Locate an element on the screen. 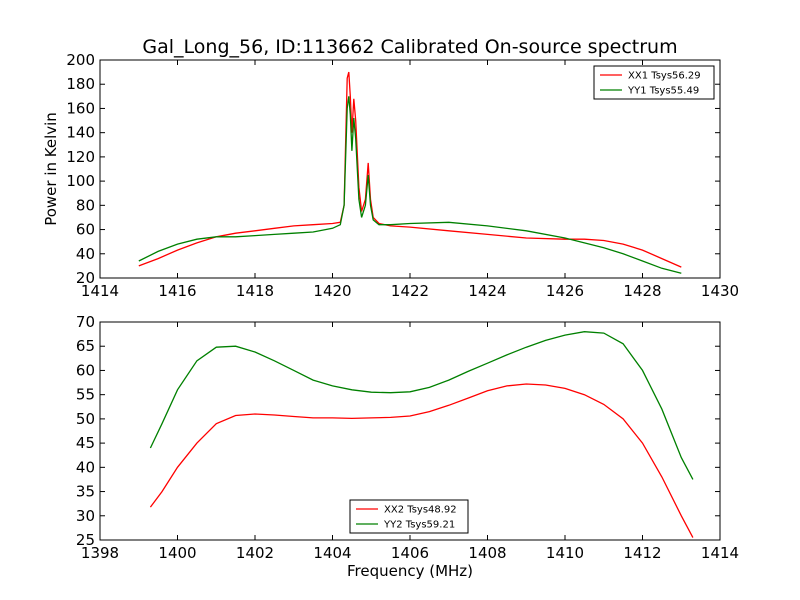 The height and width of the screenshot is (600, 800). x-tick-label: 1410 is located at coordinates (565, 553).